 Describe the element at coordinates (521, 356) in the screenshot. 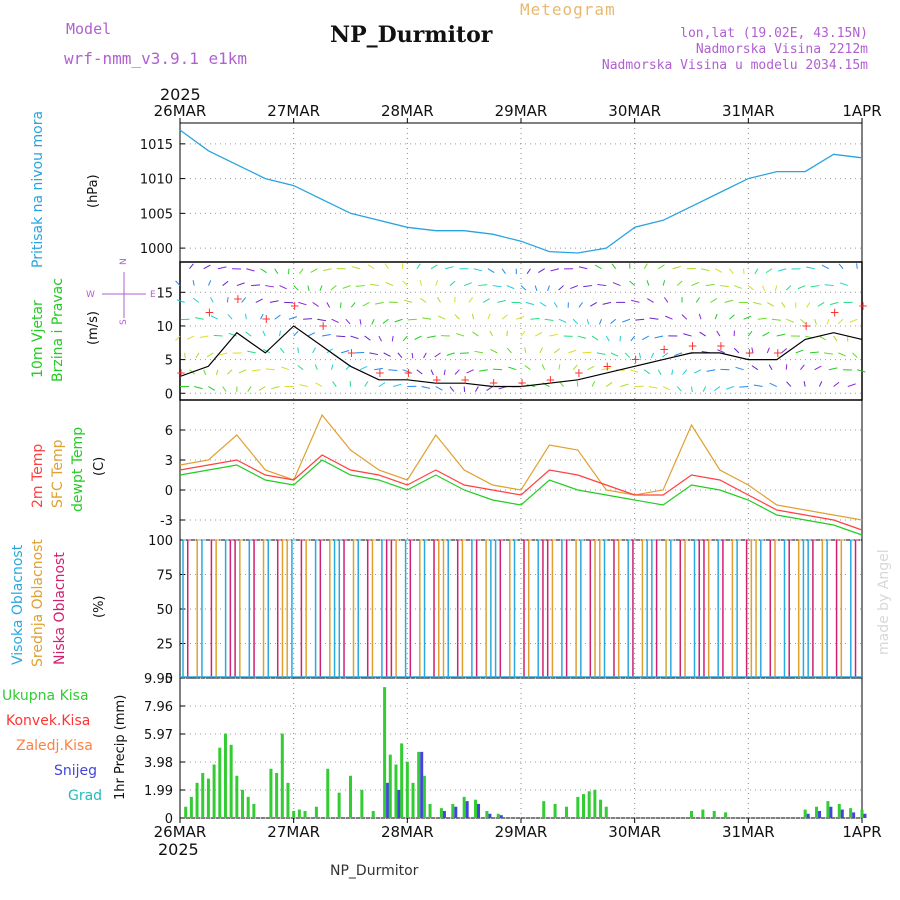

I see `wind-speed-line` at that location.